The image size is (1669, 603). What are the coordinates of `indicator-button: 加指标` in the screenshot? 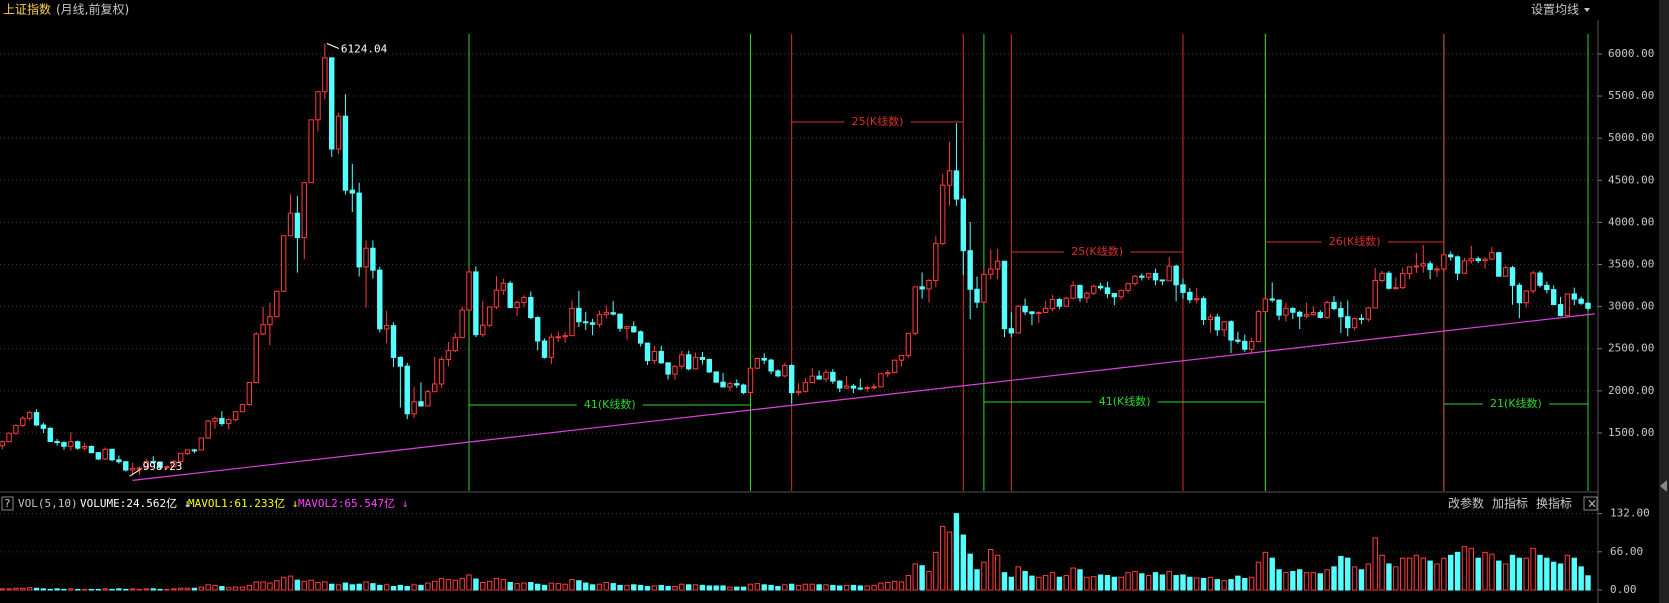 It's located at (1510, 503).